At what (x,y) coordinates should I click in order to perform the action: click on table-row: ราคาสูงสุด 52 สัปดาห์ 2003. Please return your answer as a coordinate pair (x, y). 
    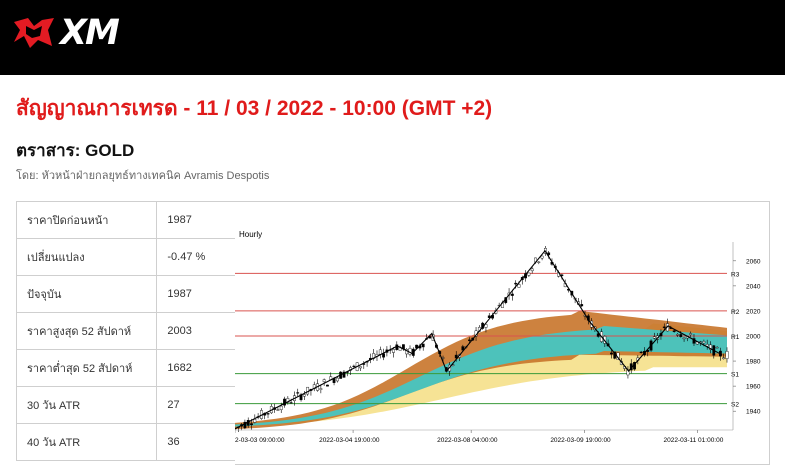
    Looking at the image, I should click on (125, 331).